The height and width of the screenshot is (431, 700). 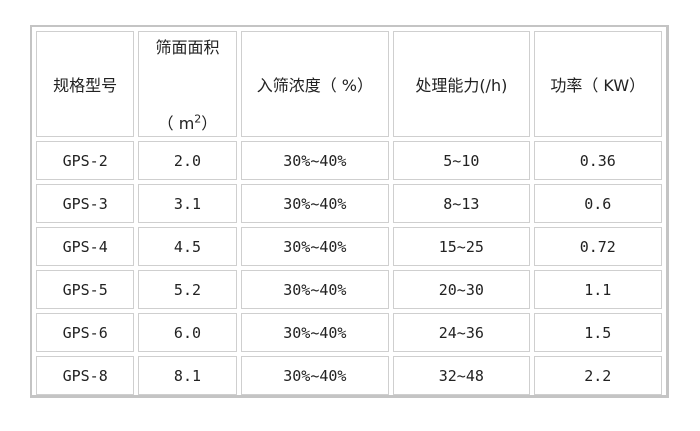 What do you see at coordinates (597, 84) in the screenshot?
I see `header-power: 功率（ KW）` at bounding box center [597, 84].